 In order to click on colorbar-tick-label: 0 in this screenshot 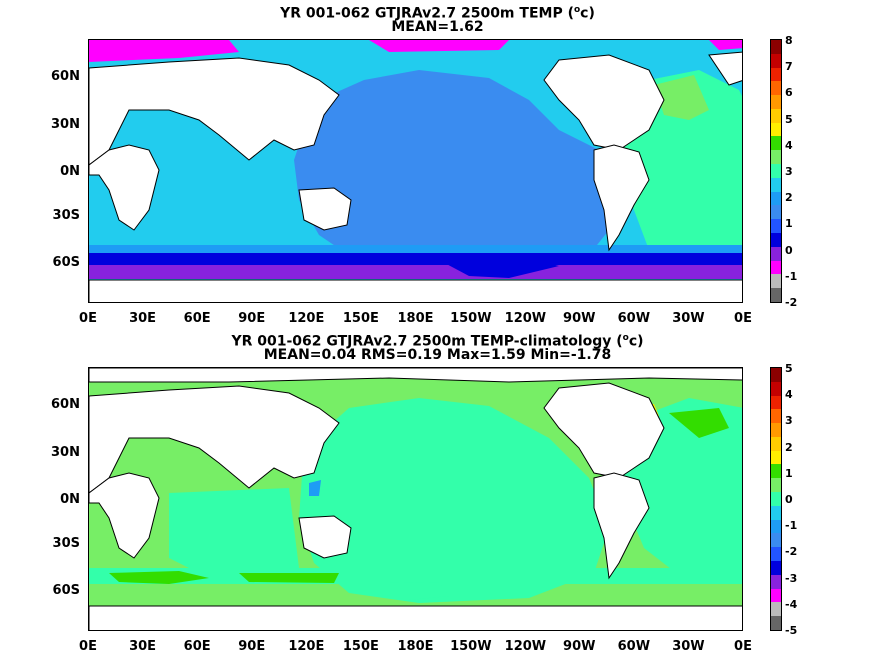, I will do `click(789, 250)`.